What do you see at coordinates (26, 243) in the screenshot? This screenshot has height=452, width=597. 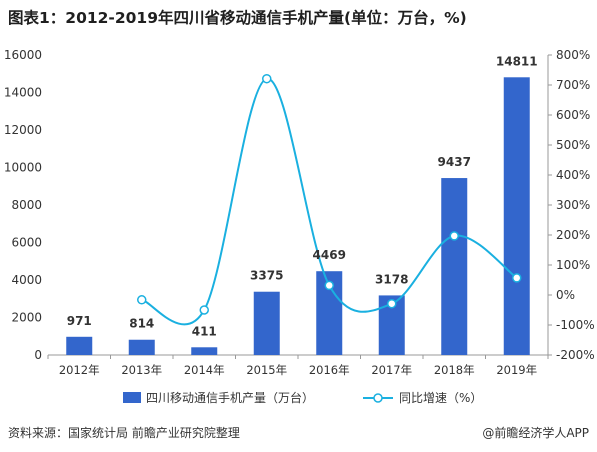 I see `y-left-tick-label: 6000` at bounding box center [26, 243].